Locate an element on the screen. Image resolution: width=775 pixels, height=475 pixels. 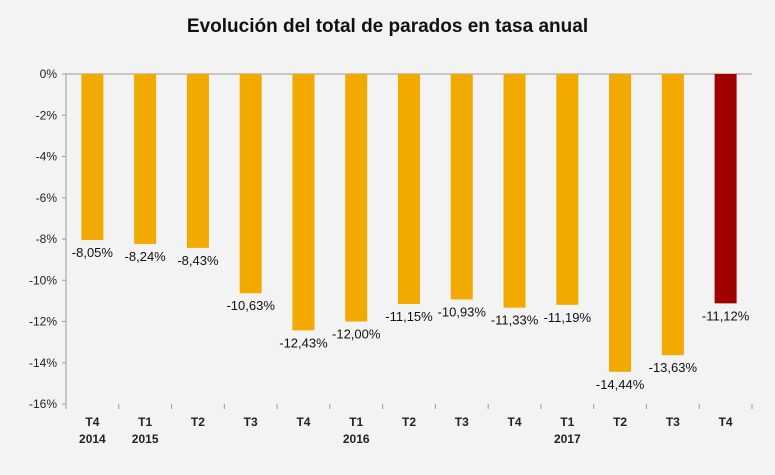
x-year-label: 2017 is located at coordinates (567, 439).